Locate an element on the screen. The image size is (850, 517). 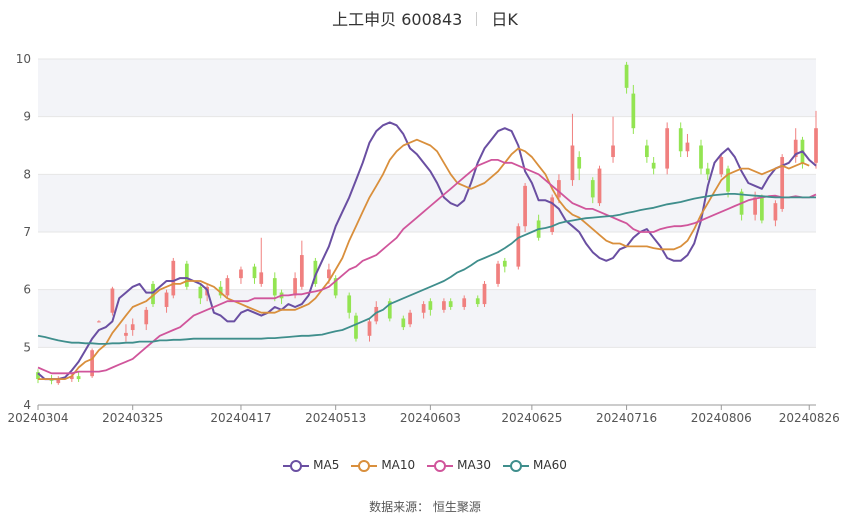
chart-title: 上工申贝 600843 日K is located at coordinates (425, 18).